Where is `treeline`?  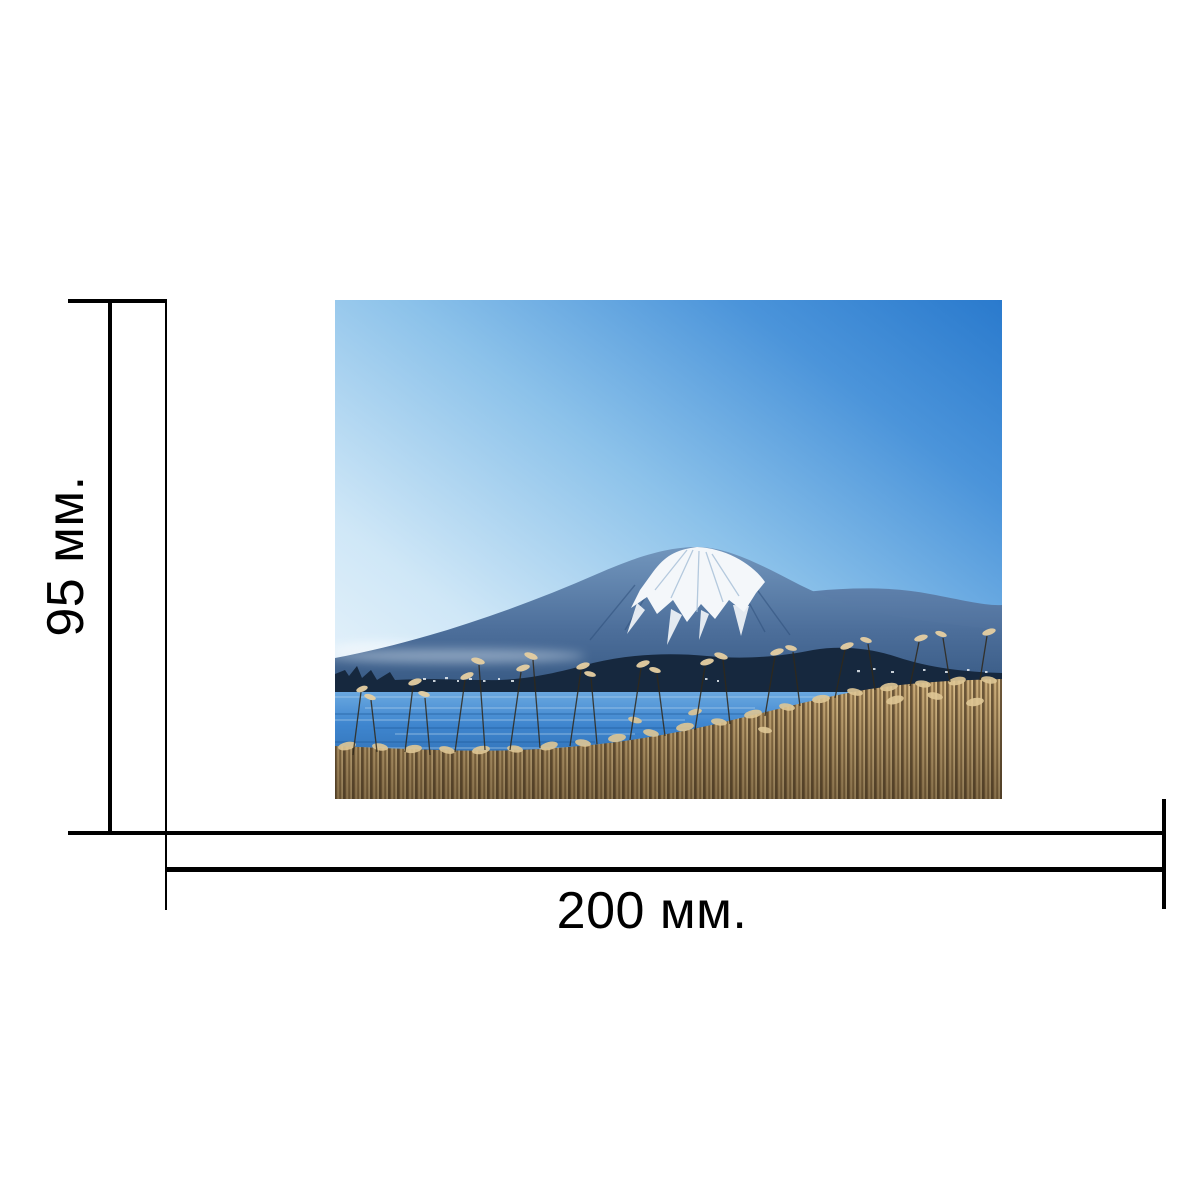 treeline is located at coordinates (668, 670).